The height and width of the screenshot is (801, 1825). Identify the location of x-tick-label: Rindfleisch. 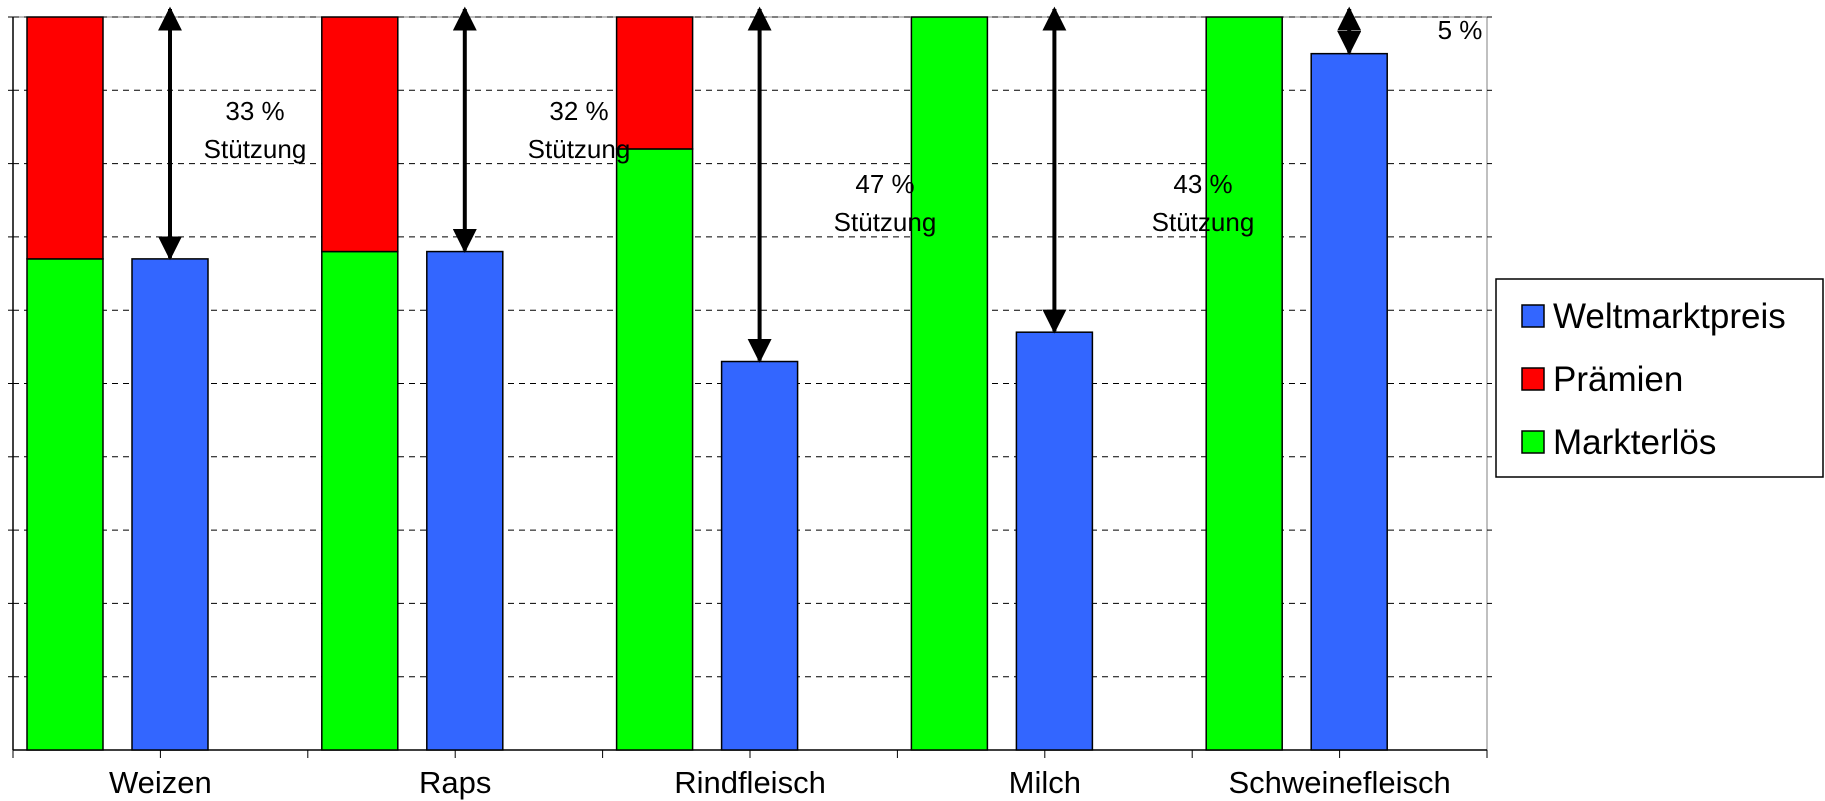
(750, 782).